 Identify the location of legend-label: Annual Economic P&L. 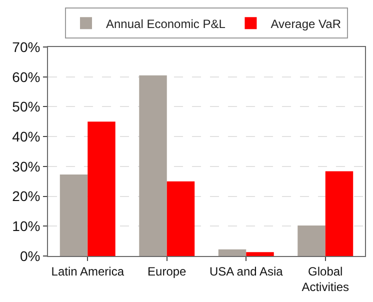
(166, 23).